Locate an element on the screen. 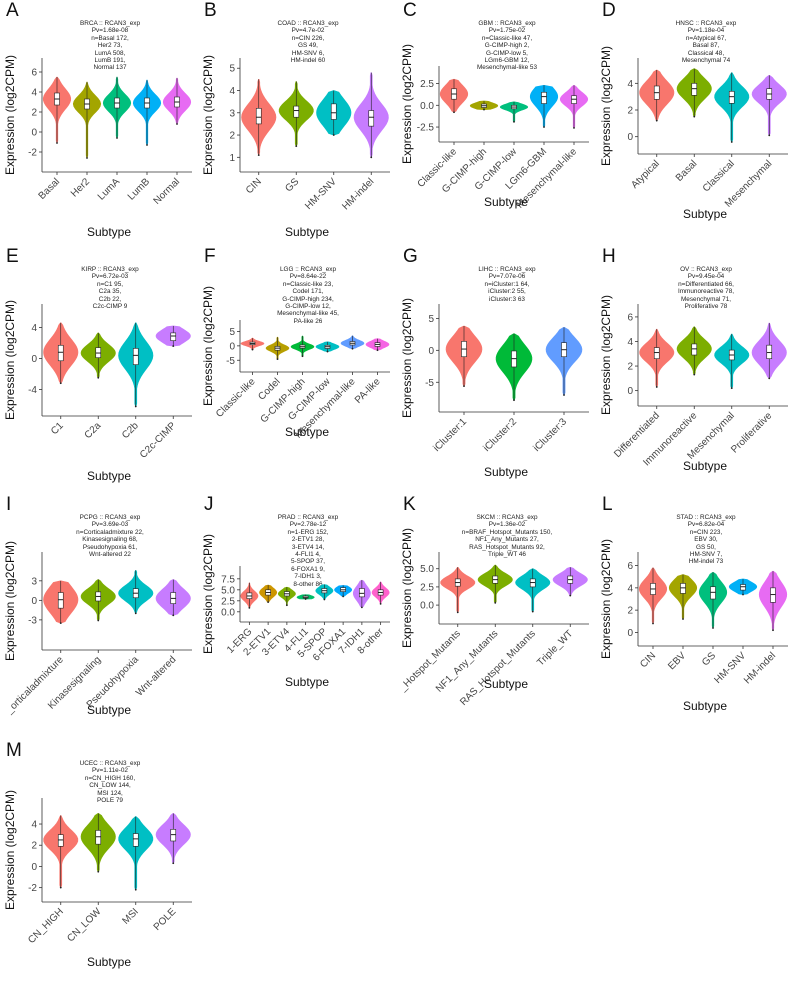  title-line: n=C1 95, is located at coordinates (110, 284).